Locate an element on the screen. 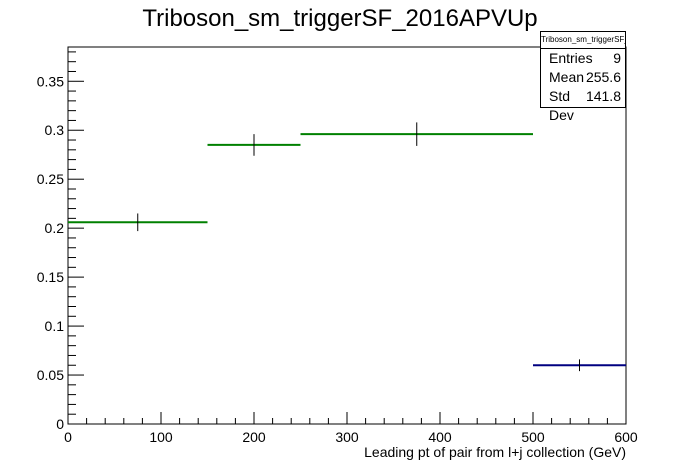 This screenshot has width=696, height=472. stats-row-mean: Mean 255.6 is located at coordinates (583, 77).